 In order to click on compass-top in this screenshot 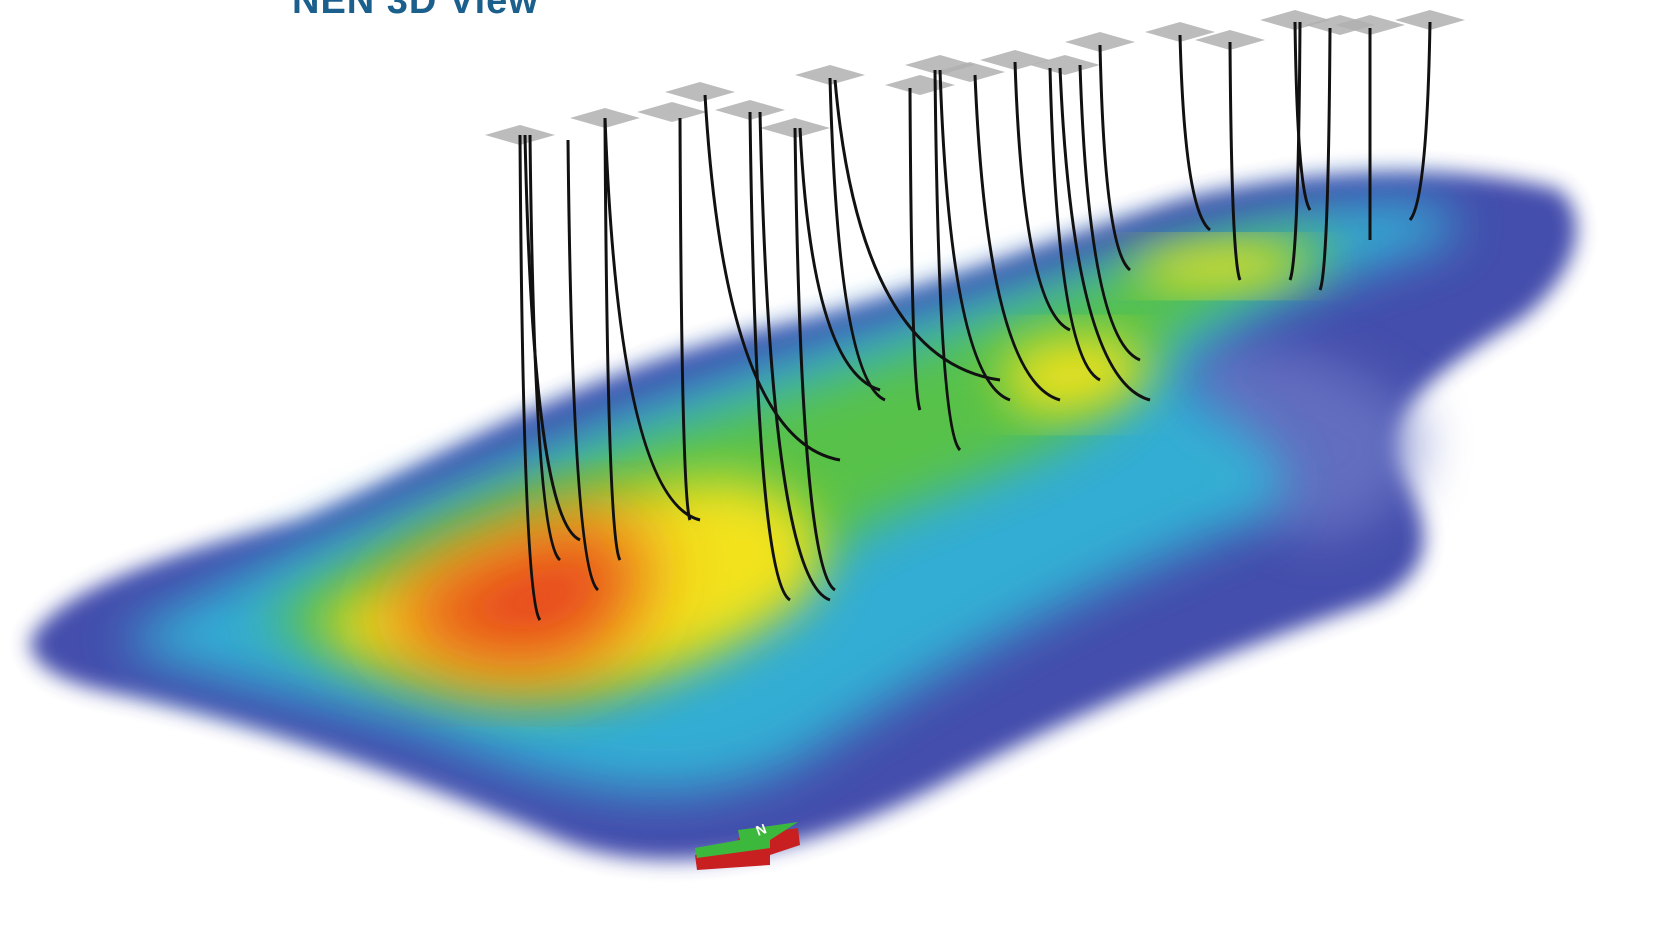, I will do `click(746, 840)`.